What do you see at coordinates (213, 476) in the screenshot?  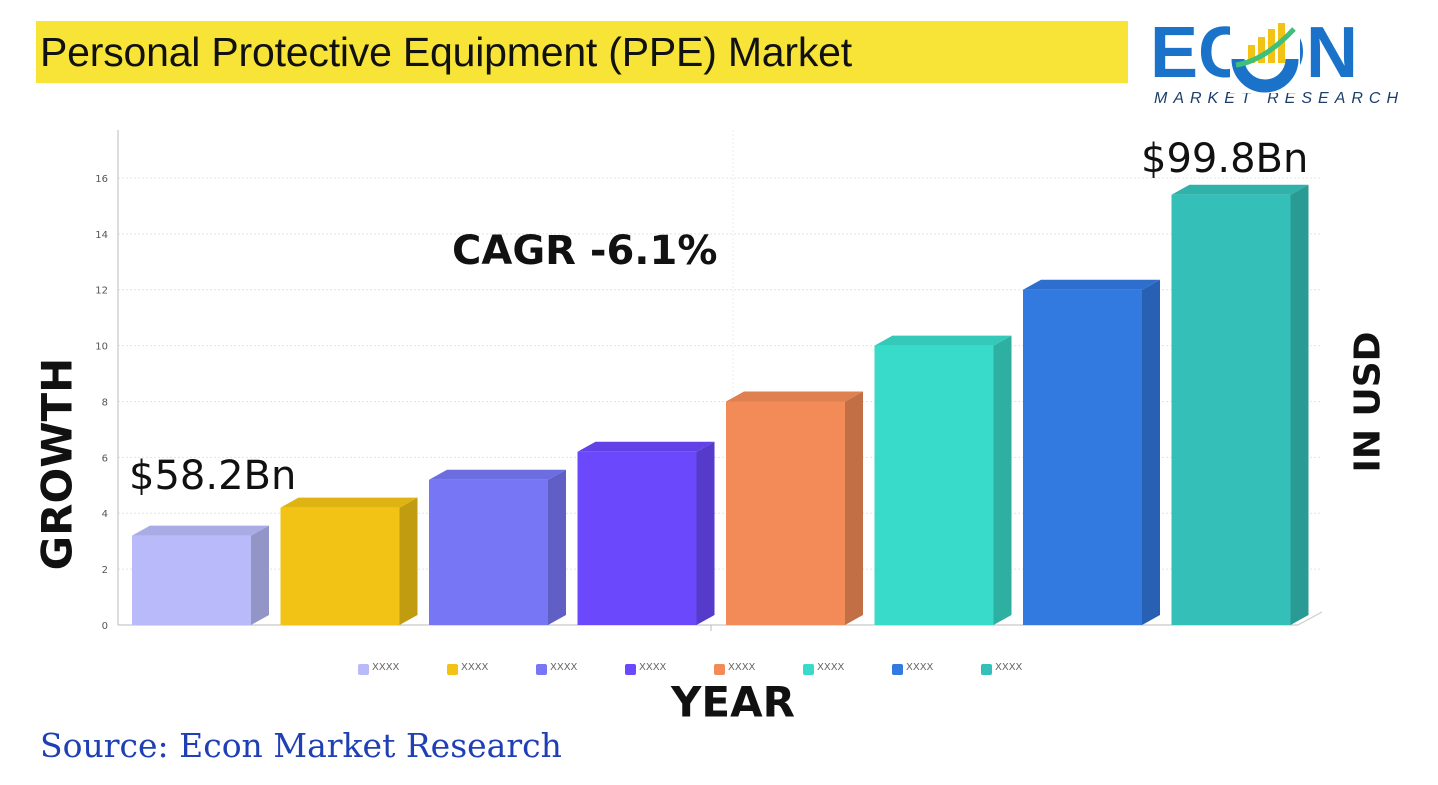 I see `first-value-annotation: $58.2Bn` at bounding box center [213, 476].